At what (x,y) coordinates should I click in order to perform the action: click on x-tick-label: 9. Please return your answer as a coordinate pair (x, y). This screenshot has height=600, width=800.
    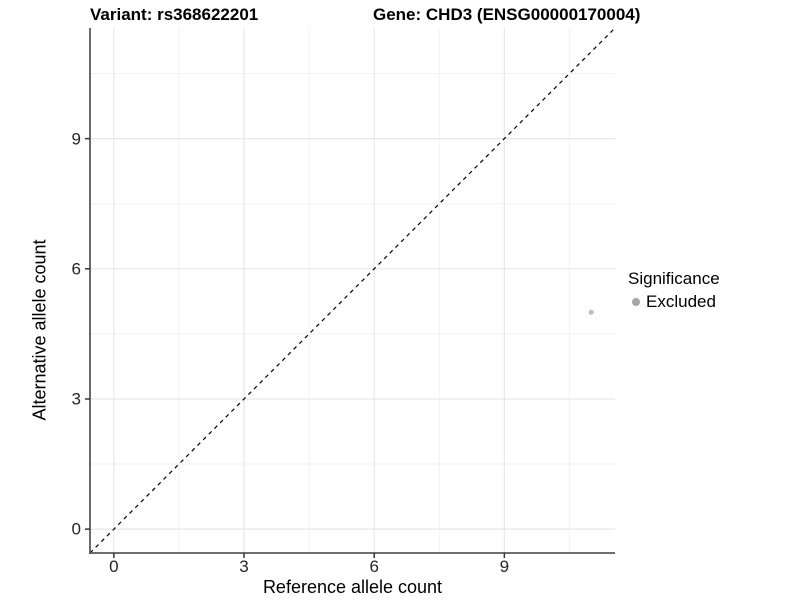
    Looking at the image, I should click on (504, 566).